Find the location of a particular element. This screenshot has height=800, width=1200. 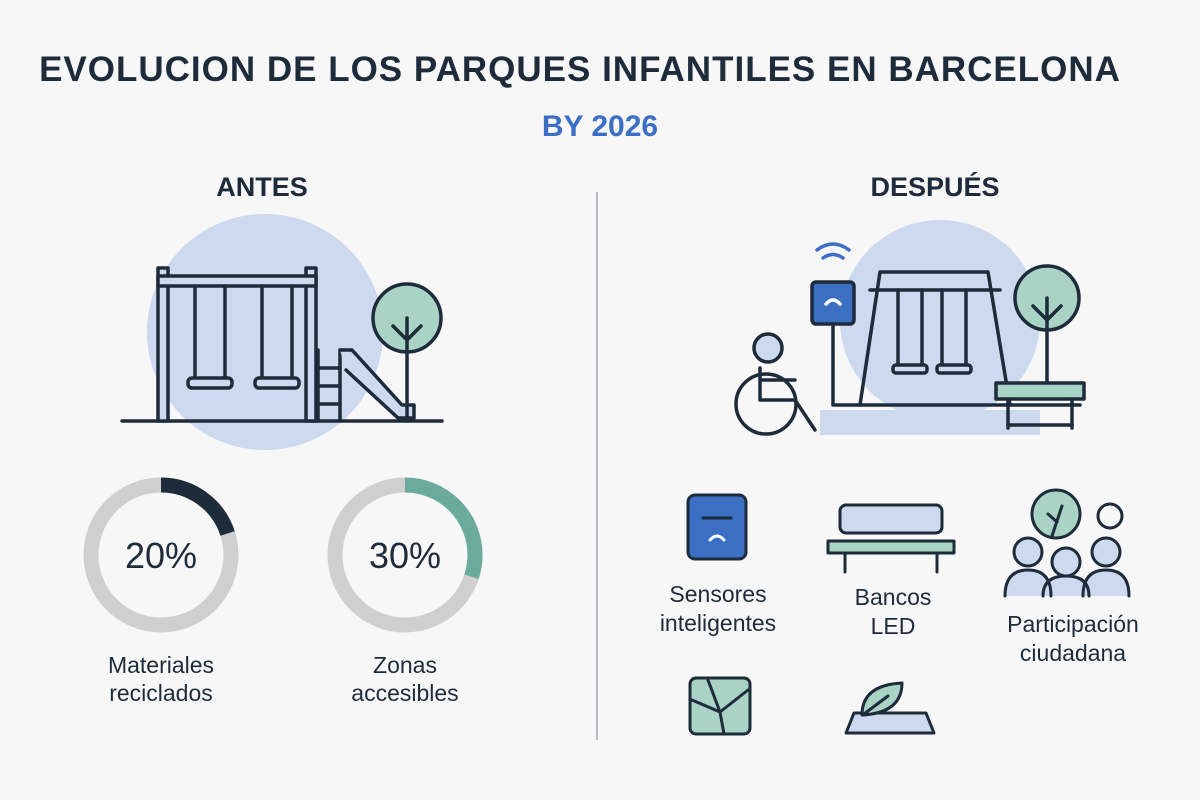

donut-group is located at coordinates (283, 555).